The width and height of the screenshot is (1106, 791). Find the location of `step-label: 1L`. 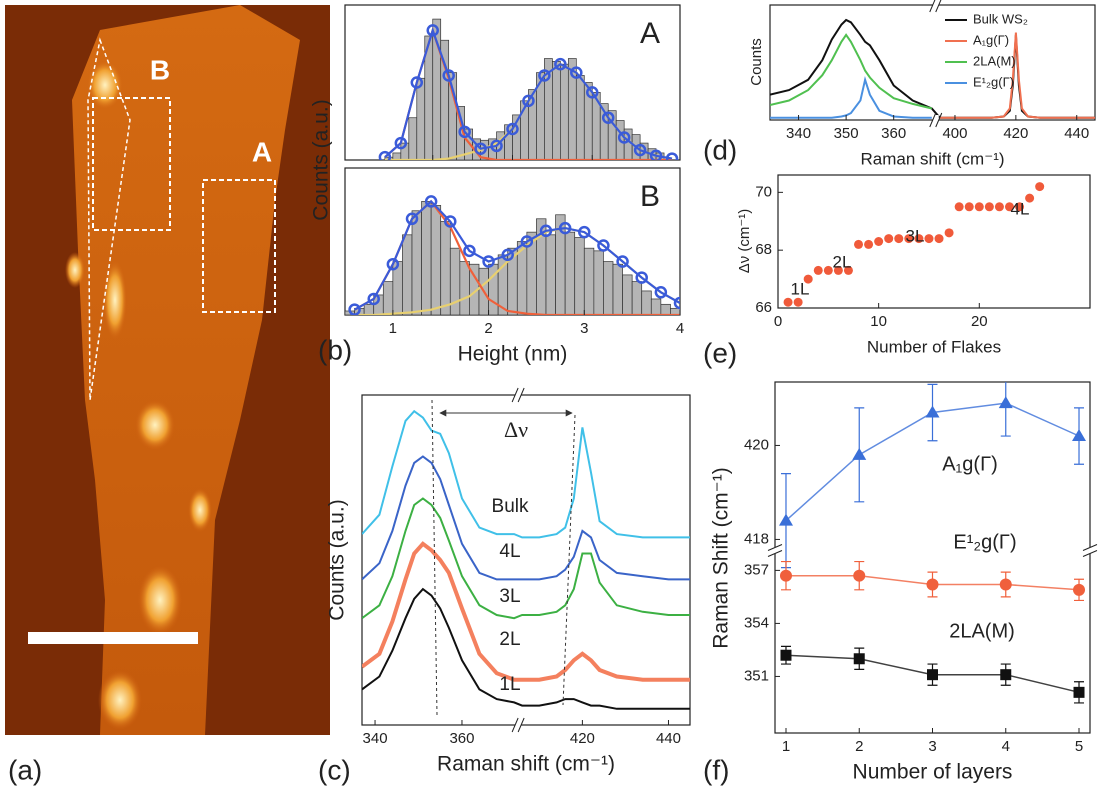

step-label: 1L is located at coordinates (800, 288).